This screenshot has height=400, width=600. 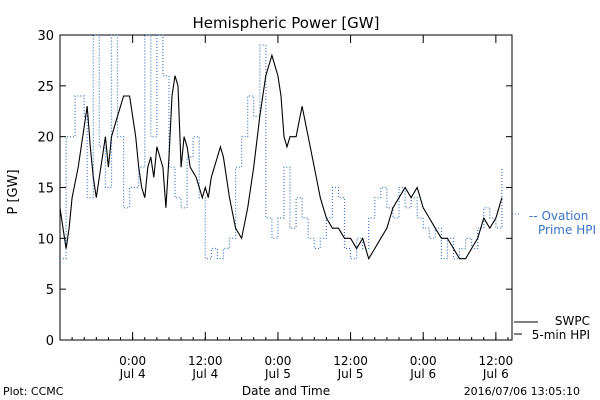 I want to click on x-tick-date-0: Jul 4, so click(x=132, y=374).